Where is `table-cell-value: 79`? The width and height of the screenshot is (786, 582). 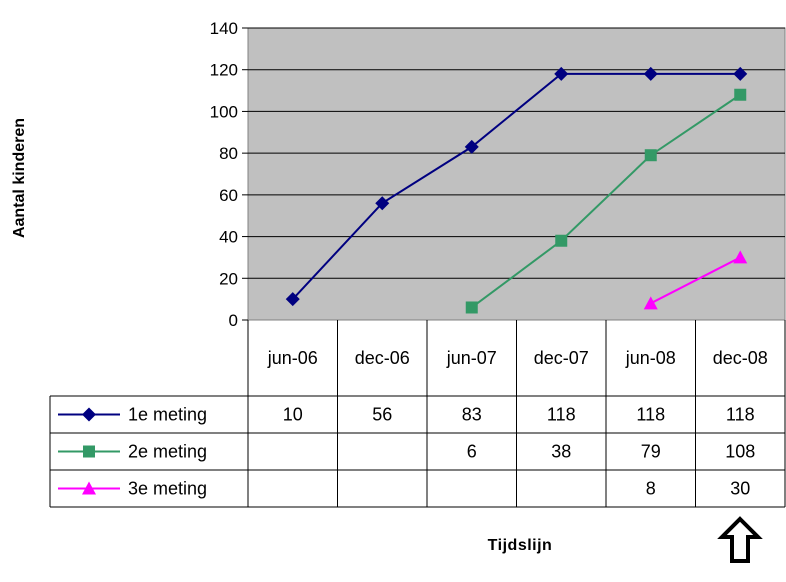
table-cell-value: 79 is located at coordinates (651, 452).